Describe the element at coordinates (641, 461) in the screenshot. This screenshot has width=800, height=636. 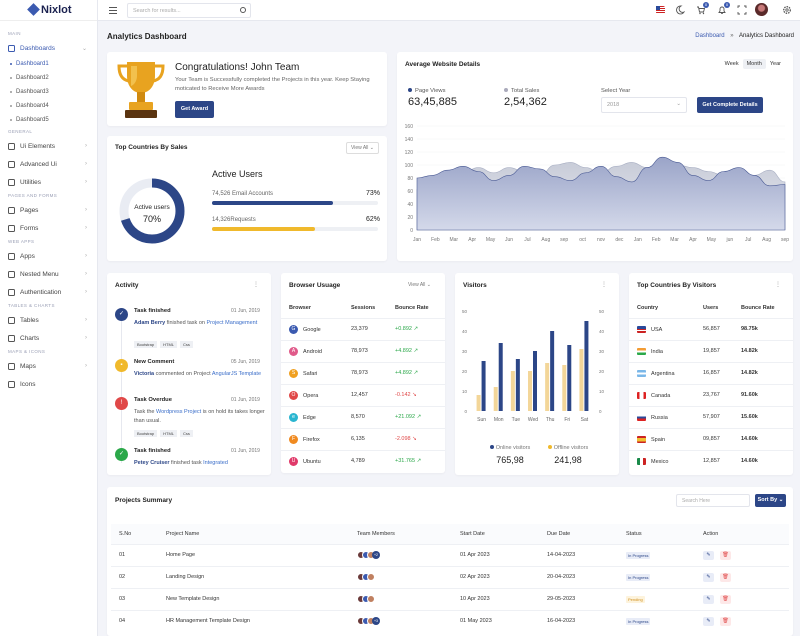
I see `mexico-flag-icon` at that location.